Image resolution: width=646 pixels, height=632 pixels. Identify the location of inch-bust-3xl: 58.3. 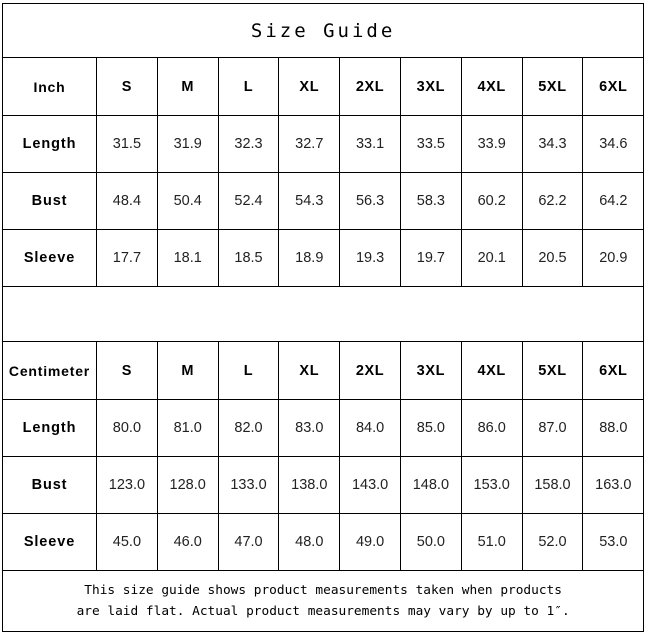
(430, 201).